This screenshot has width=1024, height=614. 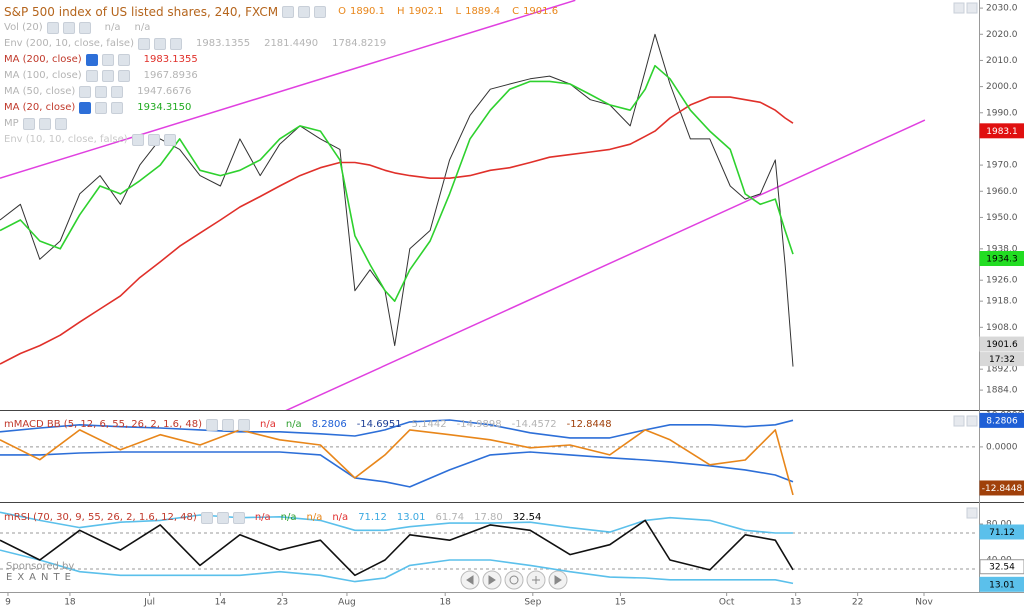 I want to click on ohlc-value: 1890.1, so click(x=367, y=11).